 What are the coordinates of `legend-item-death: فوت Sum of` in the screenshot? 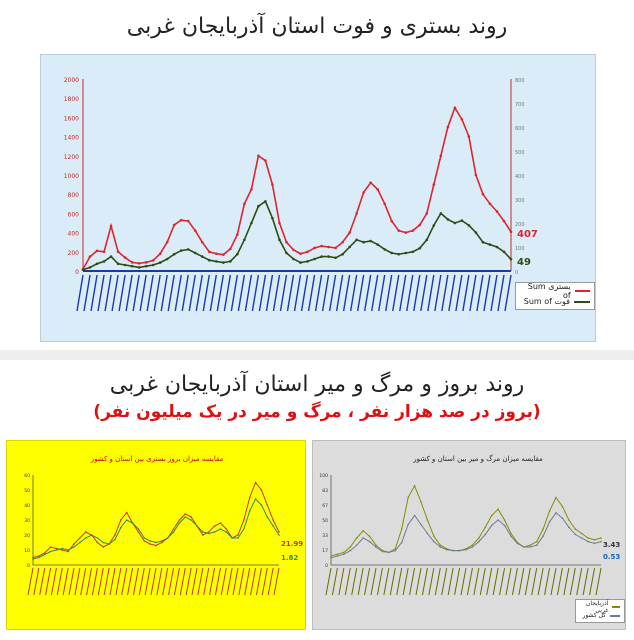 It's located at (555, 301).